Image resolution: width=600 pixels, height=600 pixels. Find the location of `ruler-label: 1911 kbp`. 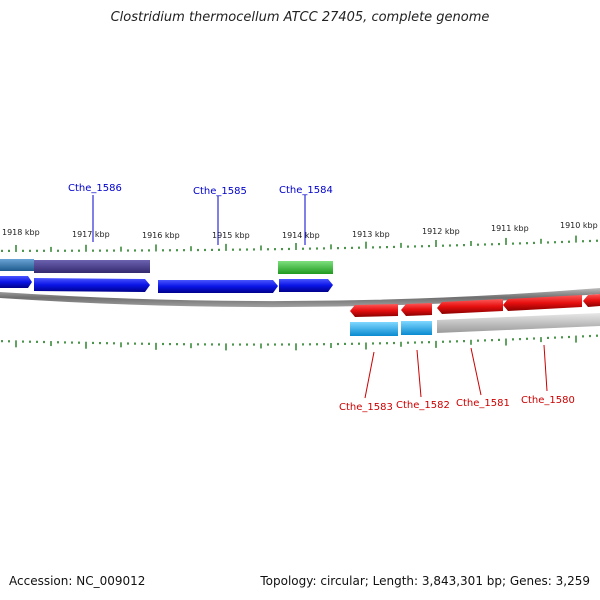

ruler-label: 1911 kbp is located at coordinates (510, 228).